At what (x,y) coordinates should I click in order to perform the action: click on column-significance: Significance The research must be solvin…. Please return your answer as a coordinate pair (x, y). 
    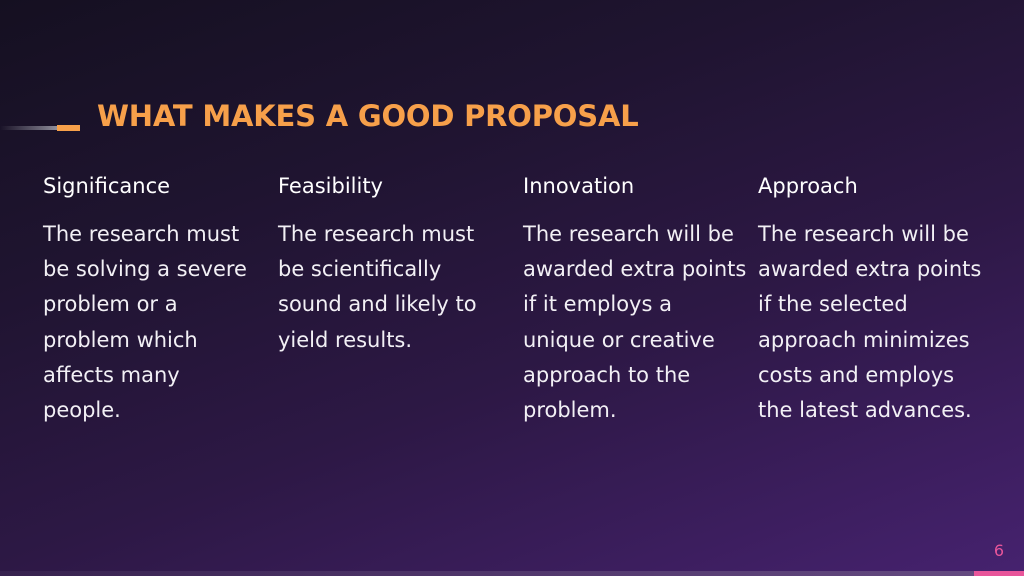
    Looking at the image, I should click on (152, 299).